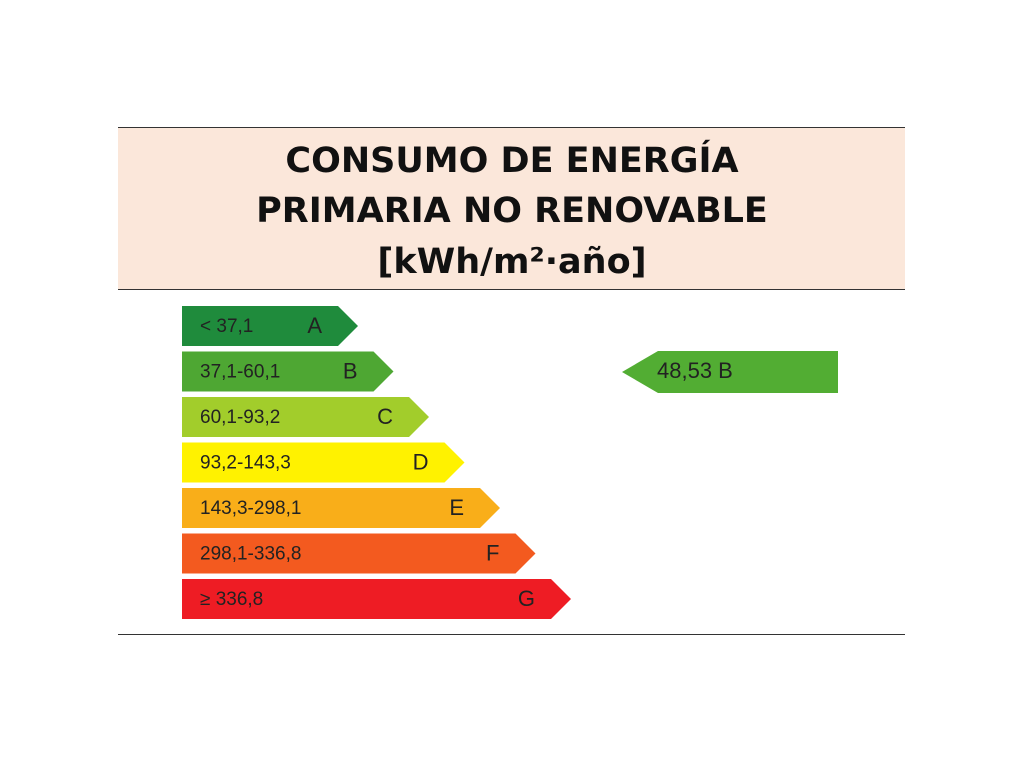  I want to click on band-letter: D, so click(421, 461).